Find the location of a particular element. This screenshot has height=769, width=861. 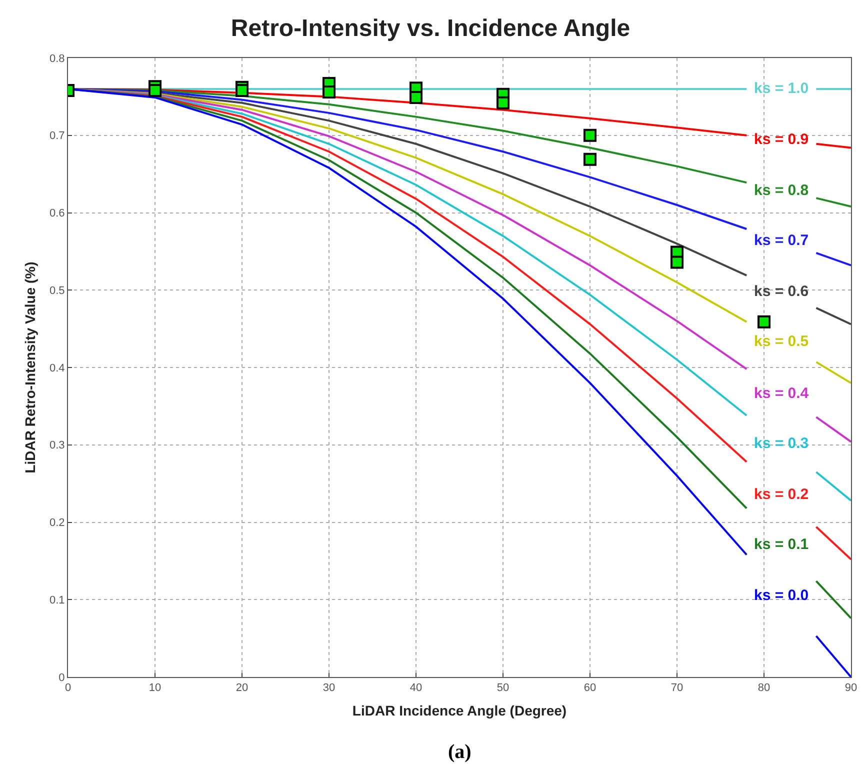

series-label: ks = 0.1 is located at coordinates (781, 544).